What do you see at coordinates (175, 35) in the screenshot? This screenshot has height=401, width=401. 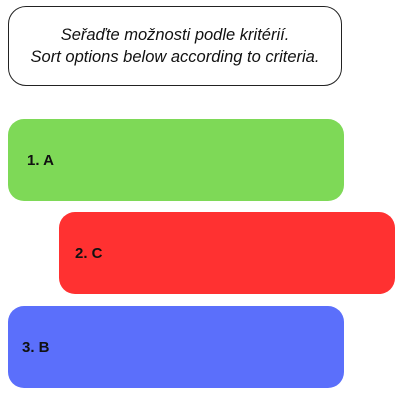 I see `instruction-text-cz: Seřaďte možnosti podle kritérií.` at bounding box center [175, 35].